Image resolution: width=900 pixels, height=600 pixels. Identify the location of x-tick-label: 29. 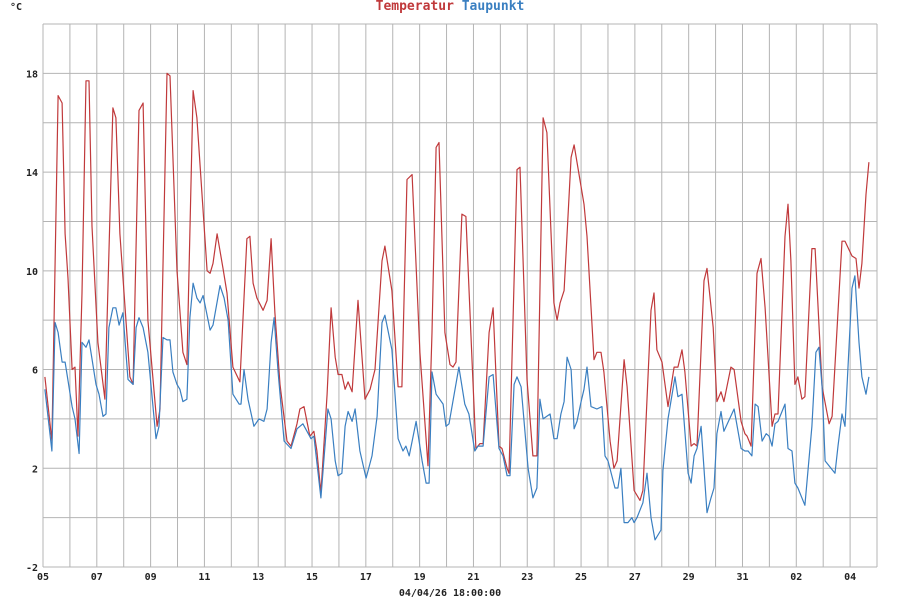
(689, 577).